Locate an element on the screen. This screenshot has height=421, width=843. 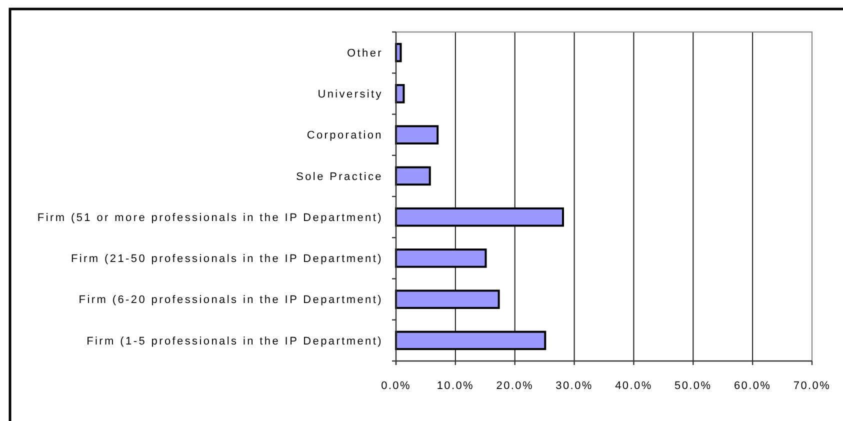
x-tick-label: 40.0% is located at coordinates (633, 386).